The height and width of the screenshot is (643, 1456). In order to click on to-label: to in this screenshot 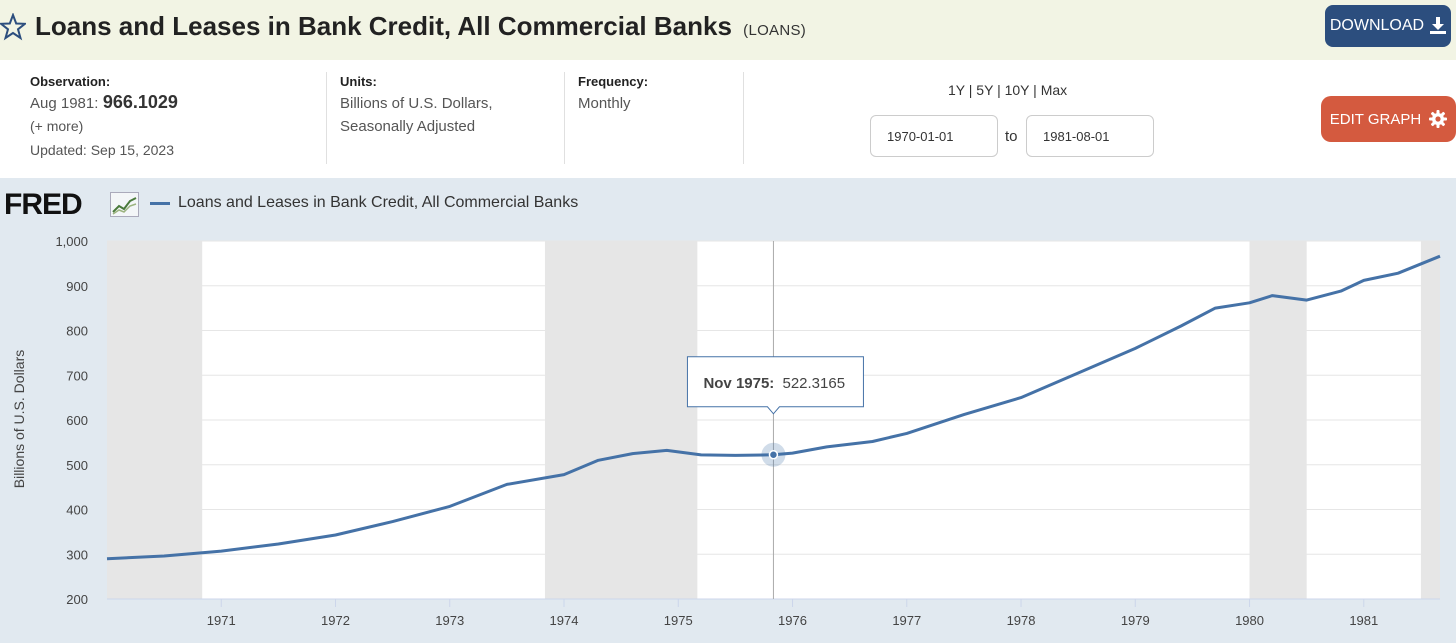, I will do `click(1011, 136)`.